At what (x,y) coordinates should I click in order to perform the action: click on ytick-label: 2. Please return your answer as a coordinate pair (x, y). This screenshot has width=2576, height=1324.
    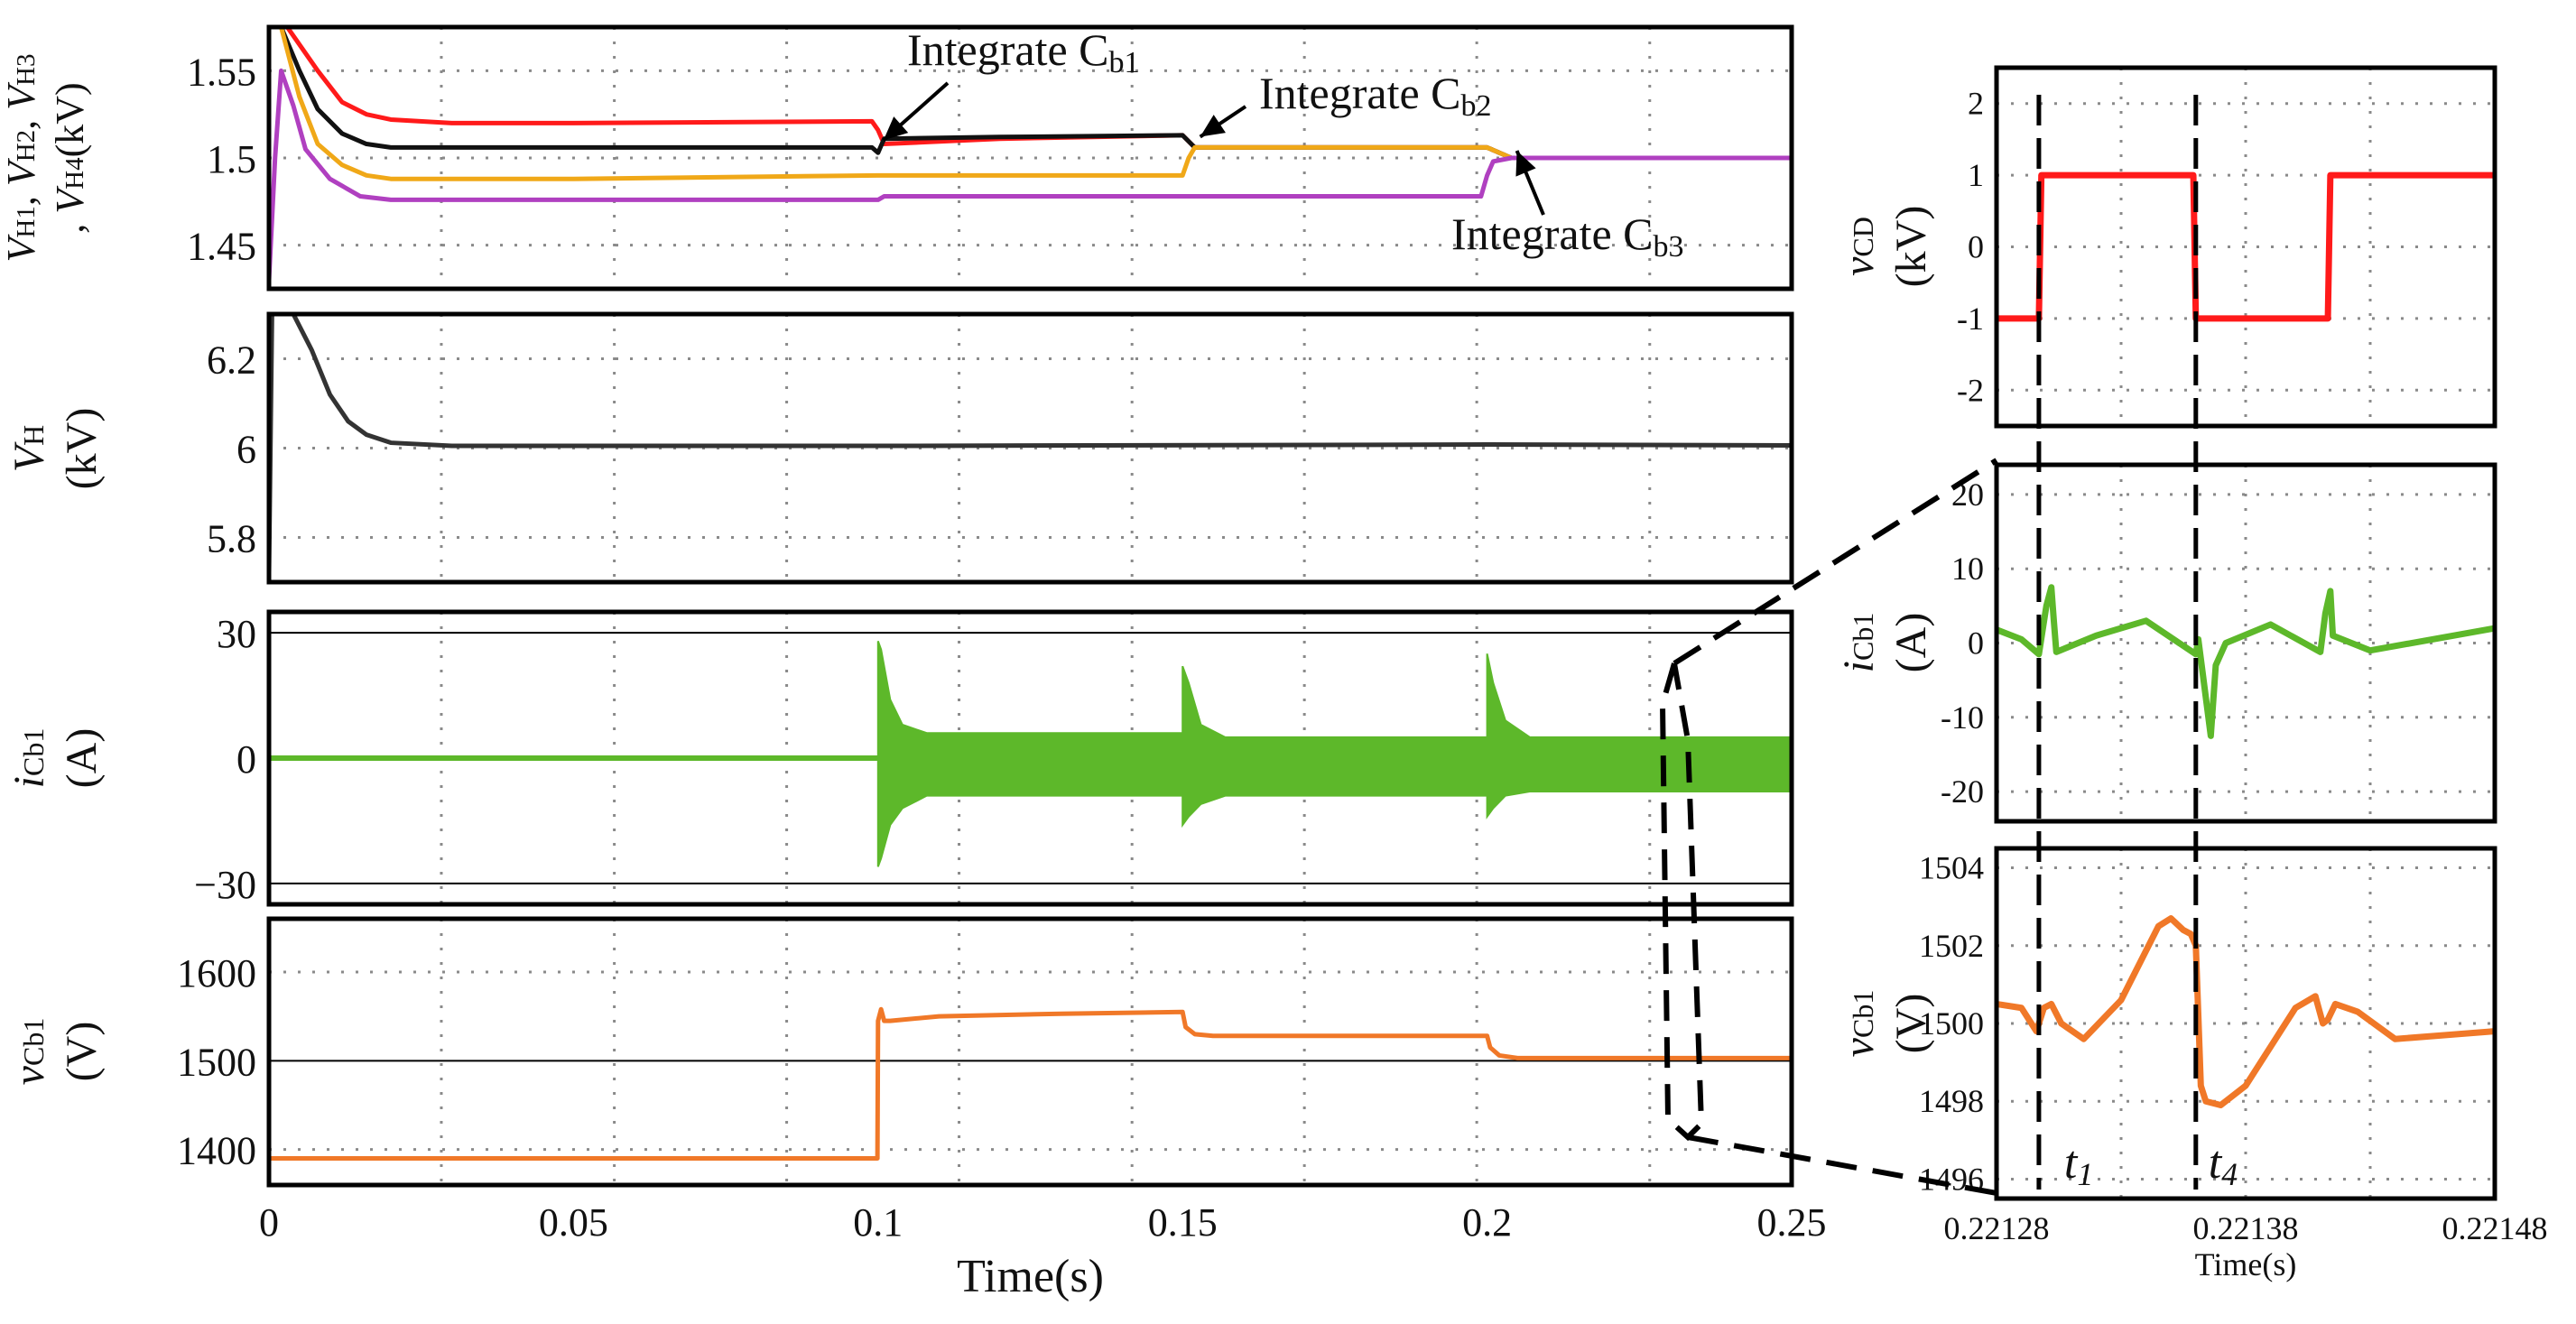
    Looking at the image, I should click on (1976, 104).